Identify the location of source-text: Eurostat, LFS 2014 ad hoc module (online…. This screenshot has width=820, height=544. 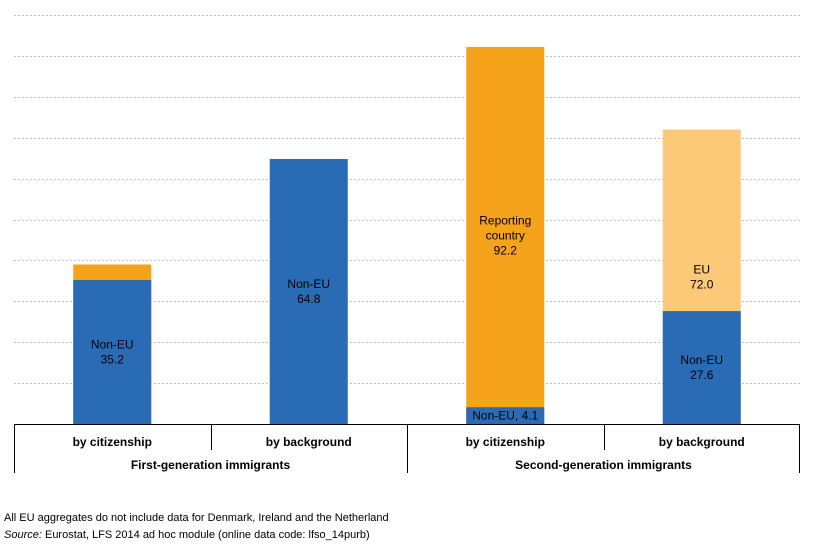
(205, 535).